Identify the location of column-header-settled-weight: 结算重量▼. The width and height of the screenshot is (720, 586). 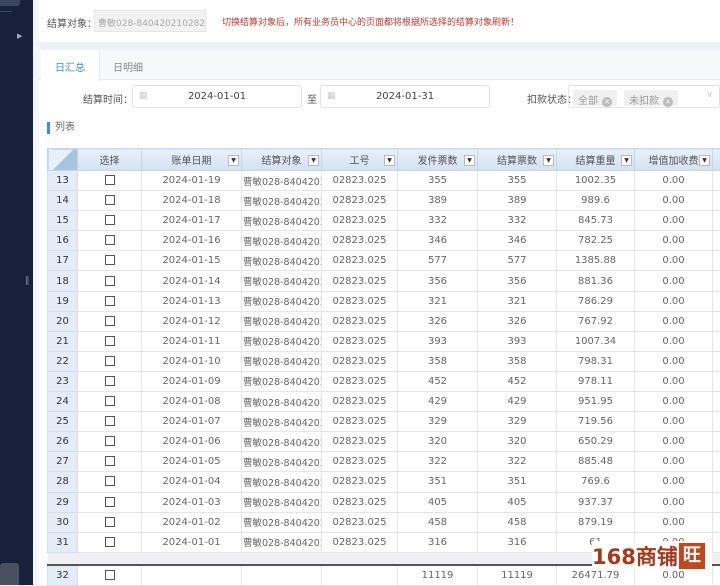
(596, 160).